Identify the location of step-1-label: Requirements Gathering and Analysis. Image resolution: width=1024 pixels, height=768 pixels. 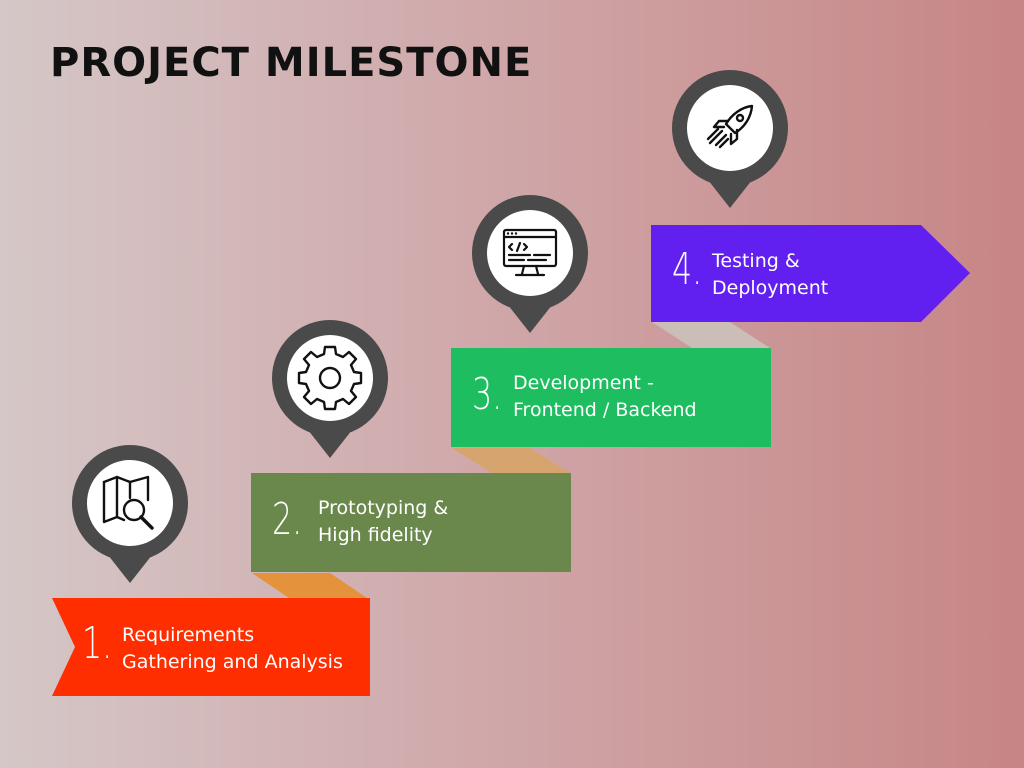
(232, 649).